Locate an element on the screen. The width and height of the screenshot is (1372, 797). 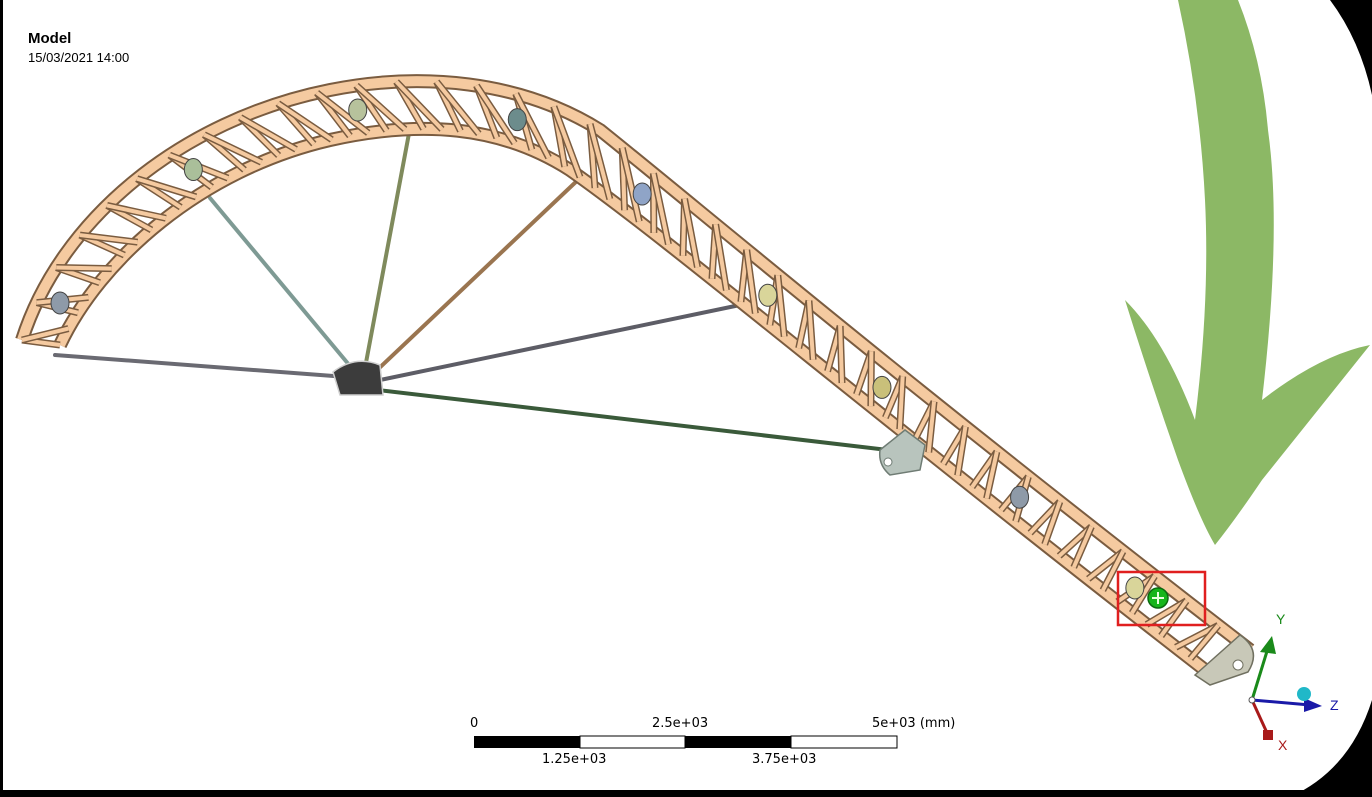
scale-tick-3750: 3.75e+03 is located at coordinates (784, 759).